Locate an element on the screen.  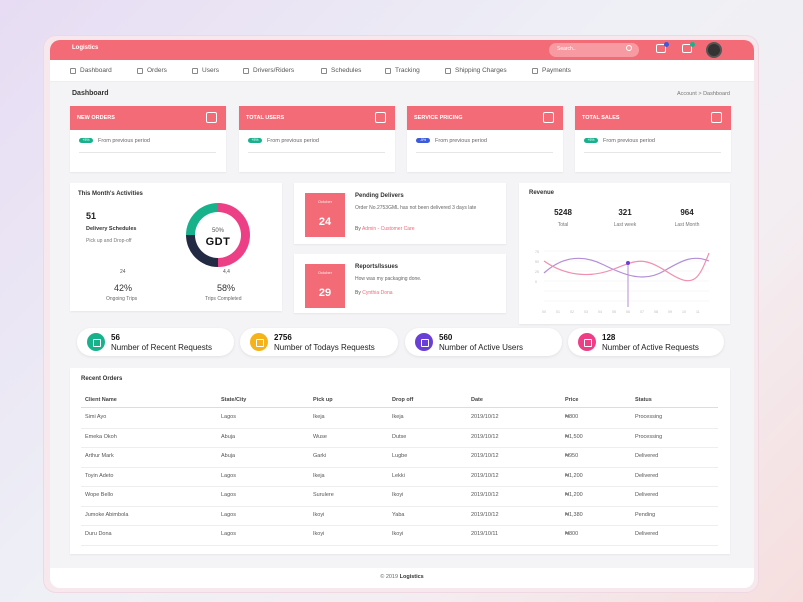
search-icon is located at coordinates (629, 48).